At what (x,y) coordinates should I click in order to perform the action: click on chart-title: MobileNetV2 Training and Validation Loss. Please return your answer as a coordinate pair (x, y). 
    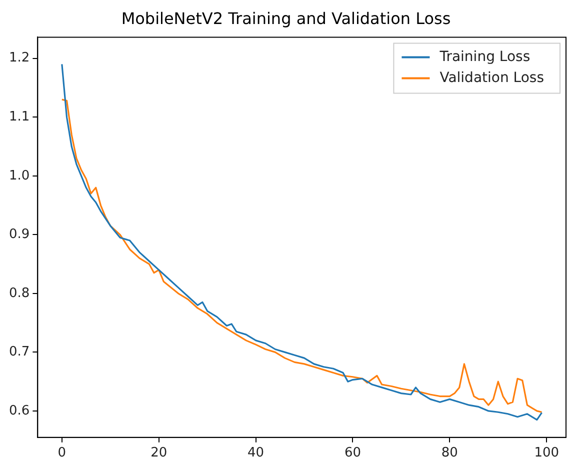
    Looking at the image, I should click on (286, 18).